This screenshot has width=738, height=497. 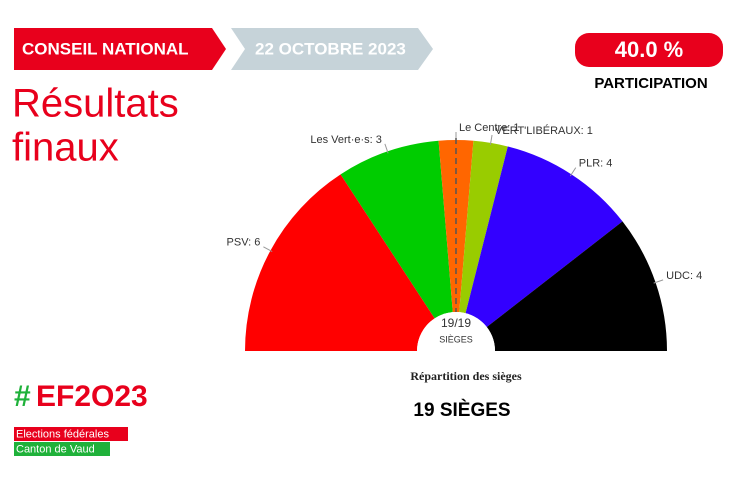 I want to click on baseline-mask, so click(x=456, y=354).